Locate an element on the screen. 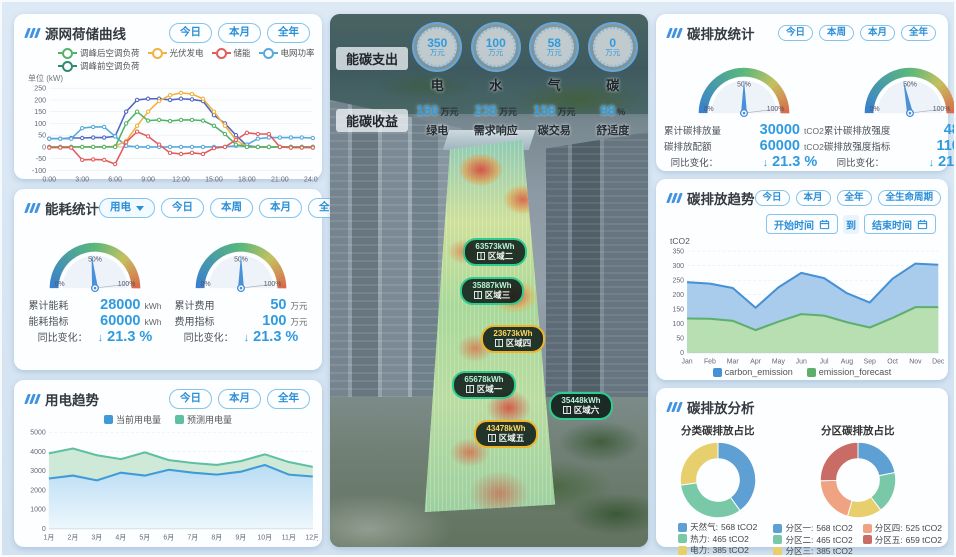  legend-item: emission_forecast is located at coordinates (848, 372).